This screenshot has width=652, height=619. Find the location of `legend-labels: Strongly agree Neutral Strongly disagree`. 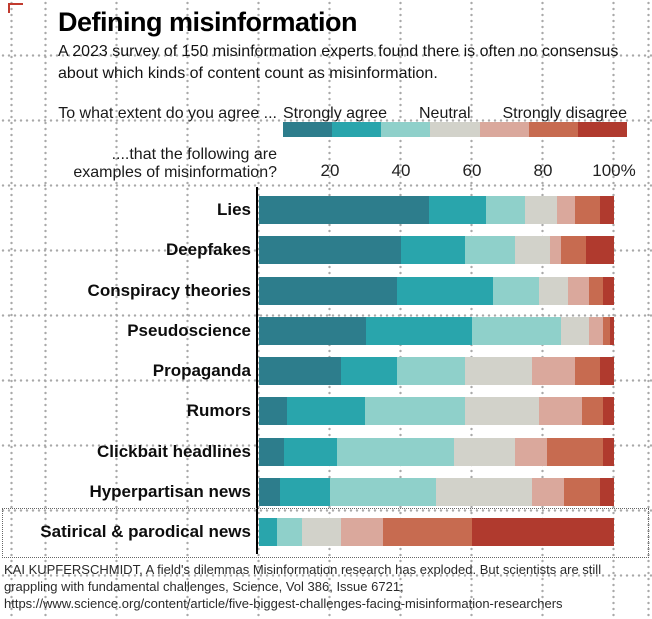

legend-labels: Strongly agree Neutral Strongly disagree is located at coordinates (455, 114).